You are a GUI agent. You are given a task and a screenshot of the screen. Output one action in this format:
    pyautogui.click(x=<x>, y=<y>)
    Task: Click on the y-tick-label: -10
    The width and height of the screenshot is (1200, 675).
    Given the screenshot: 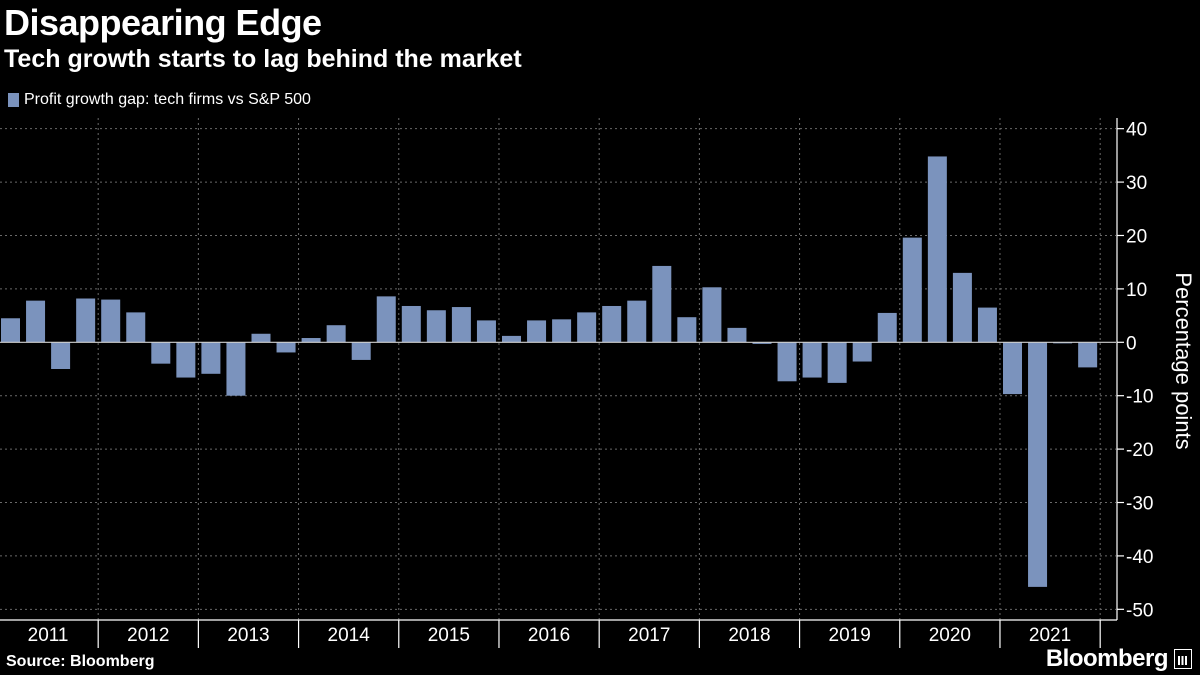 What is the action you would take?
    pyautogui.click(x=1139, y=397)
    